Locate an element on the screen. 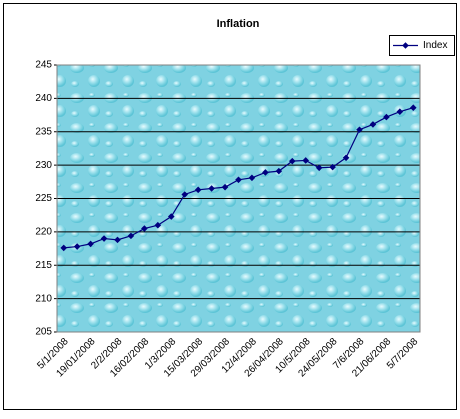 Image resolution: width=460 pixels, height=419 pixels. y-tick-label: 210 is located at coordinates (43, 298).